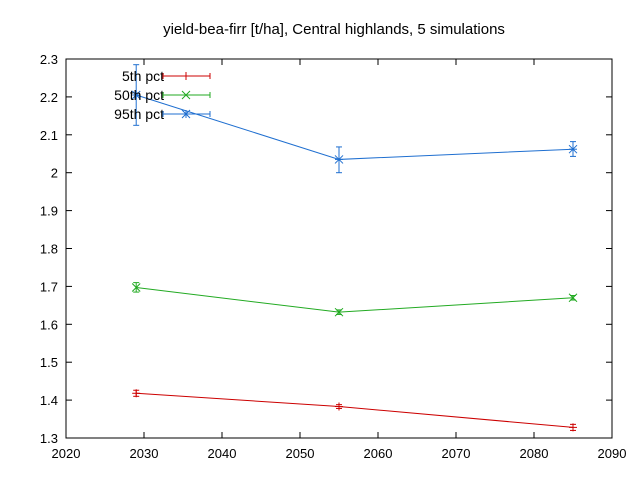 The image size is (640, 480). I want to click on y-tick-label: 1.9, so click(49, 211).